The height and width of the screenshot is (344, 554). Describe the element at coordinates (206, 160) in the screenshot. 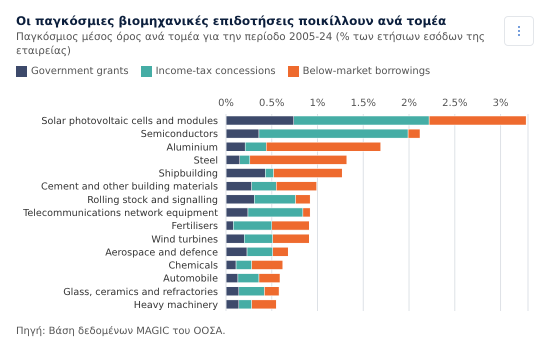

I see `y-tick-label: Steel` at that location.